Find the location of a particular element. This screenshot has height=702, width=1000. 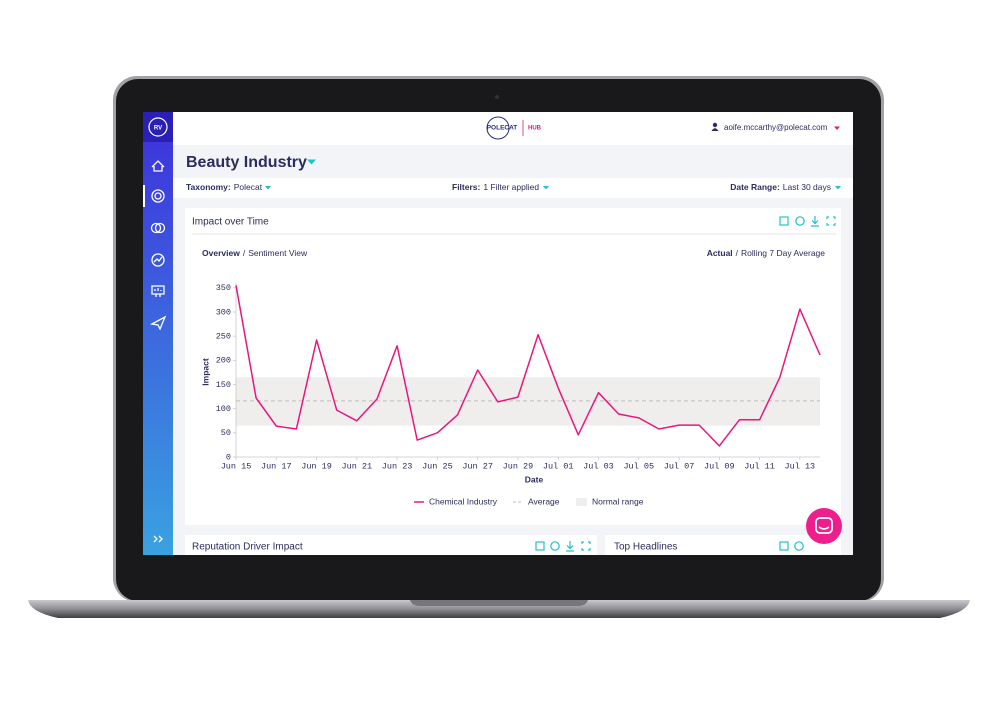

view-toggle: Overview / Sentiment View is located at coordinates (255, 253).